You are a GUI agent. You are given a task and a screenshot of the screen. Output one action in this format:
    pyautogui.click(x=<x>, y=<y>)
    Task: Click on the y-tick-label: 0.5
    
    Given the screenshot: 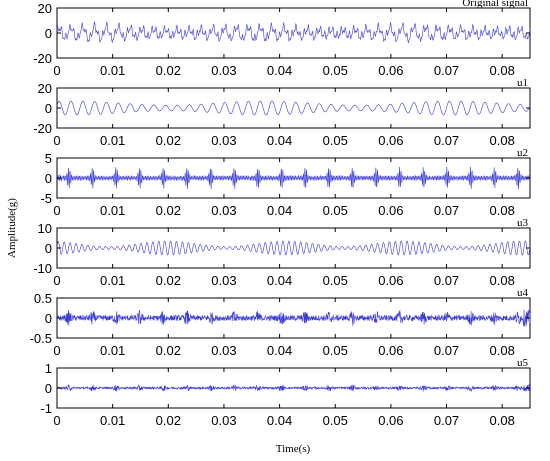 What is the action you would take?
    pyautogui.click(x=43, y=298)
    